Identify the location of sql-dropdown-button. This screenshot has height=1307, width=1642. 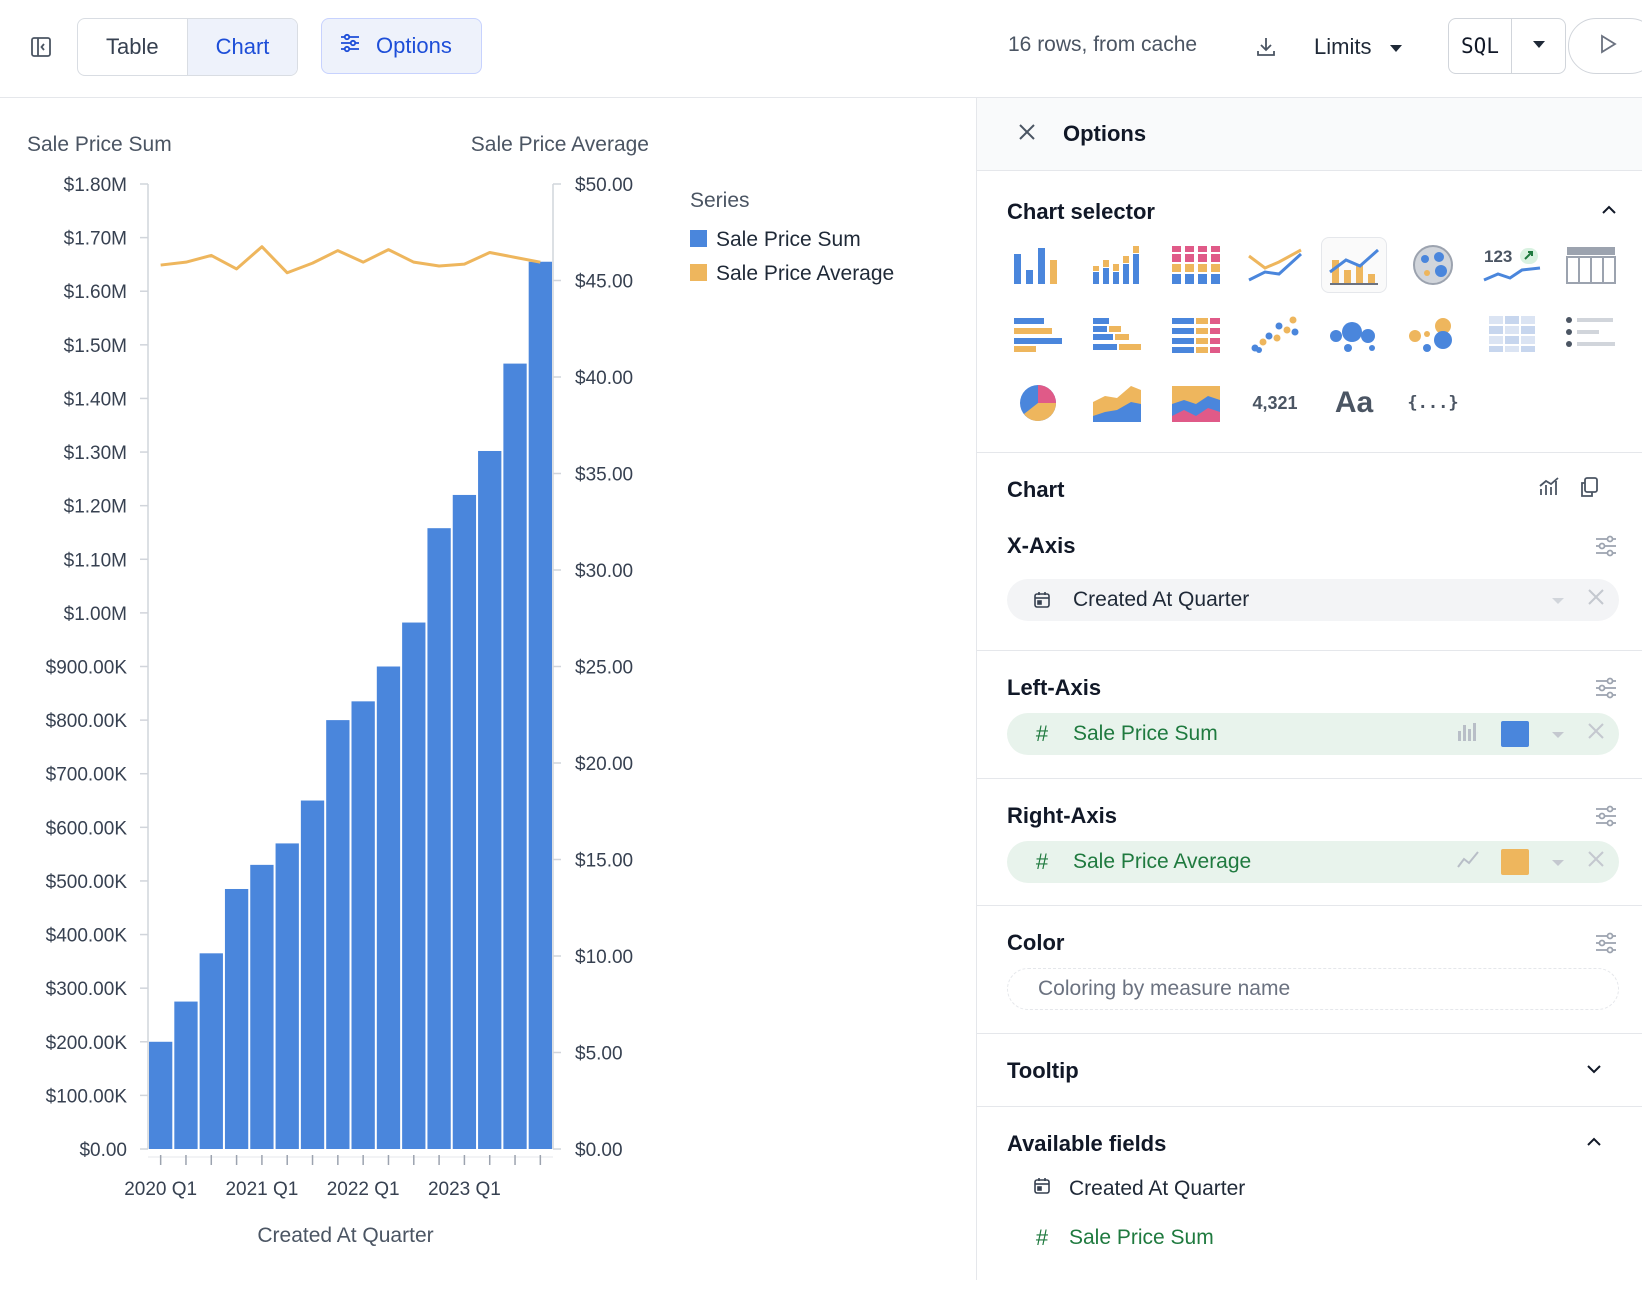
(1538, 46).